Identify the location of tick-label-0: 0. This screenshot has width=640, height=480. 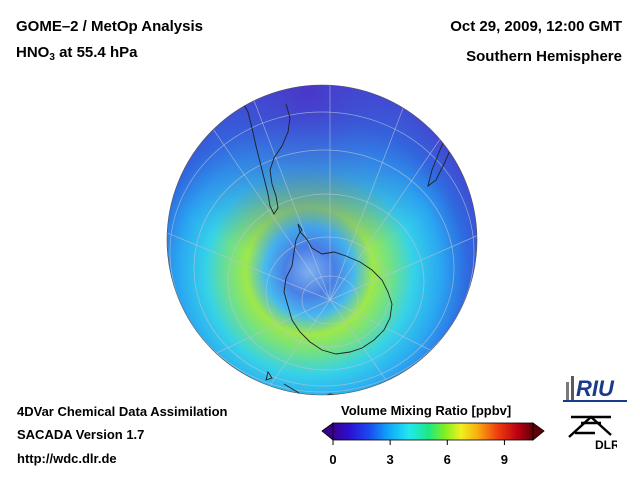
(333, 459).